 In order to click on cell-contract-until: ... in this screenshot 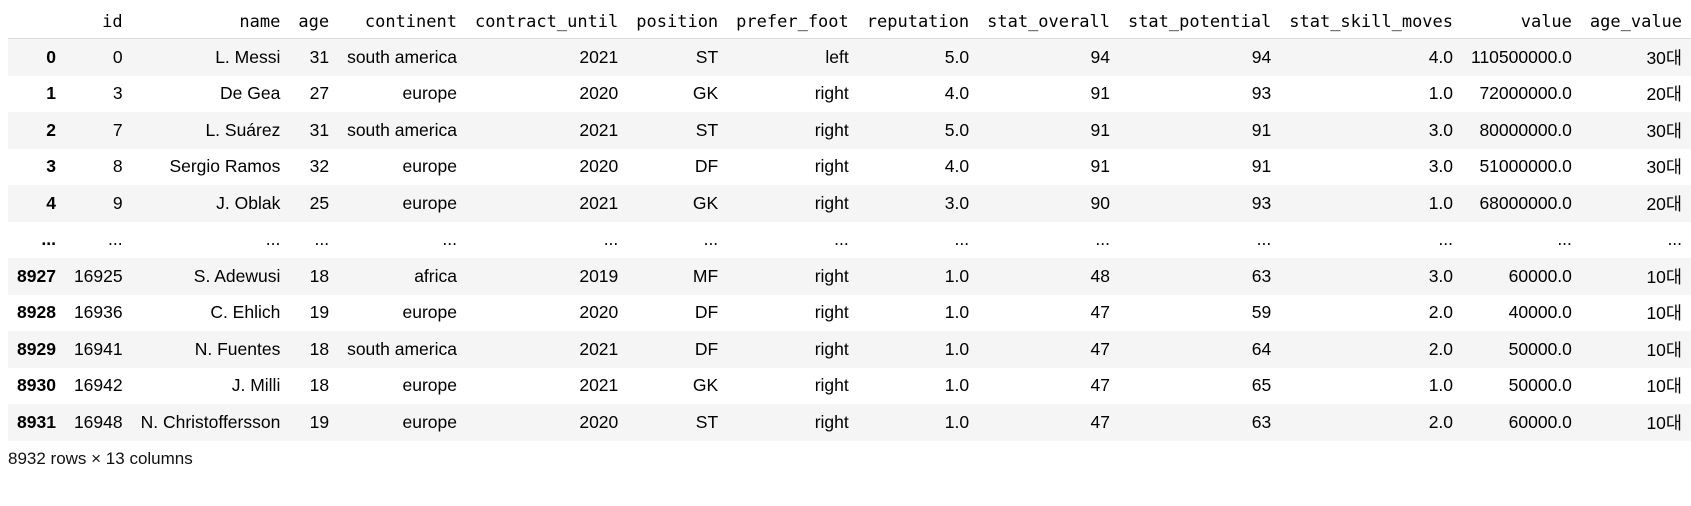, I will do `click(611, 239)`.